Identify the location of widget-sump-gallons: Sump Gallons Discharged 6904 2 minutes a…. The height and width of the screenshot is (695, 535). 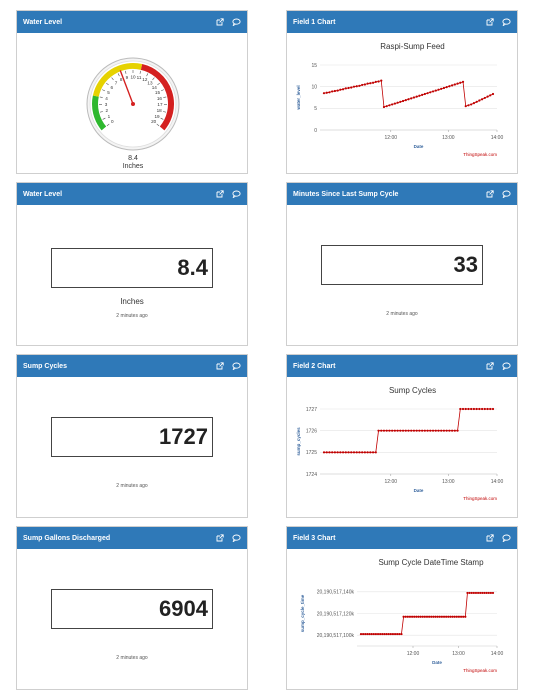
(132, 608).